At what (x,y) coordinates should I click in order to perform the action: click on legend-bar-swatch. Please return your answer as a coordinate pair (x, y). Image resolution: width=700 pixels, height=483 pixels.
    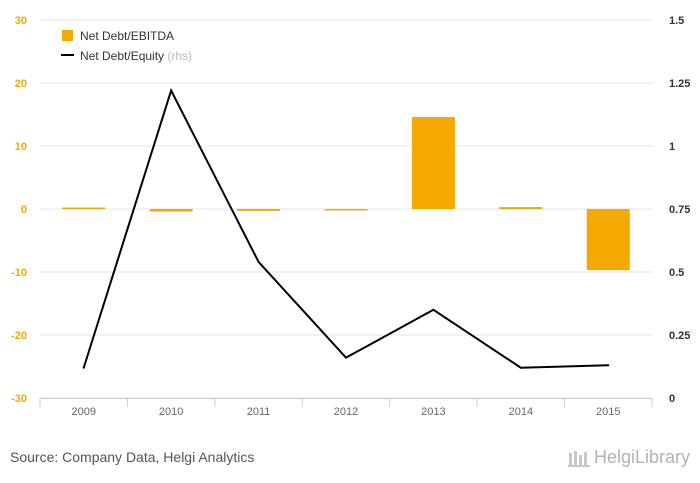
    Looking at the image, I should click on (67, 35).